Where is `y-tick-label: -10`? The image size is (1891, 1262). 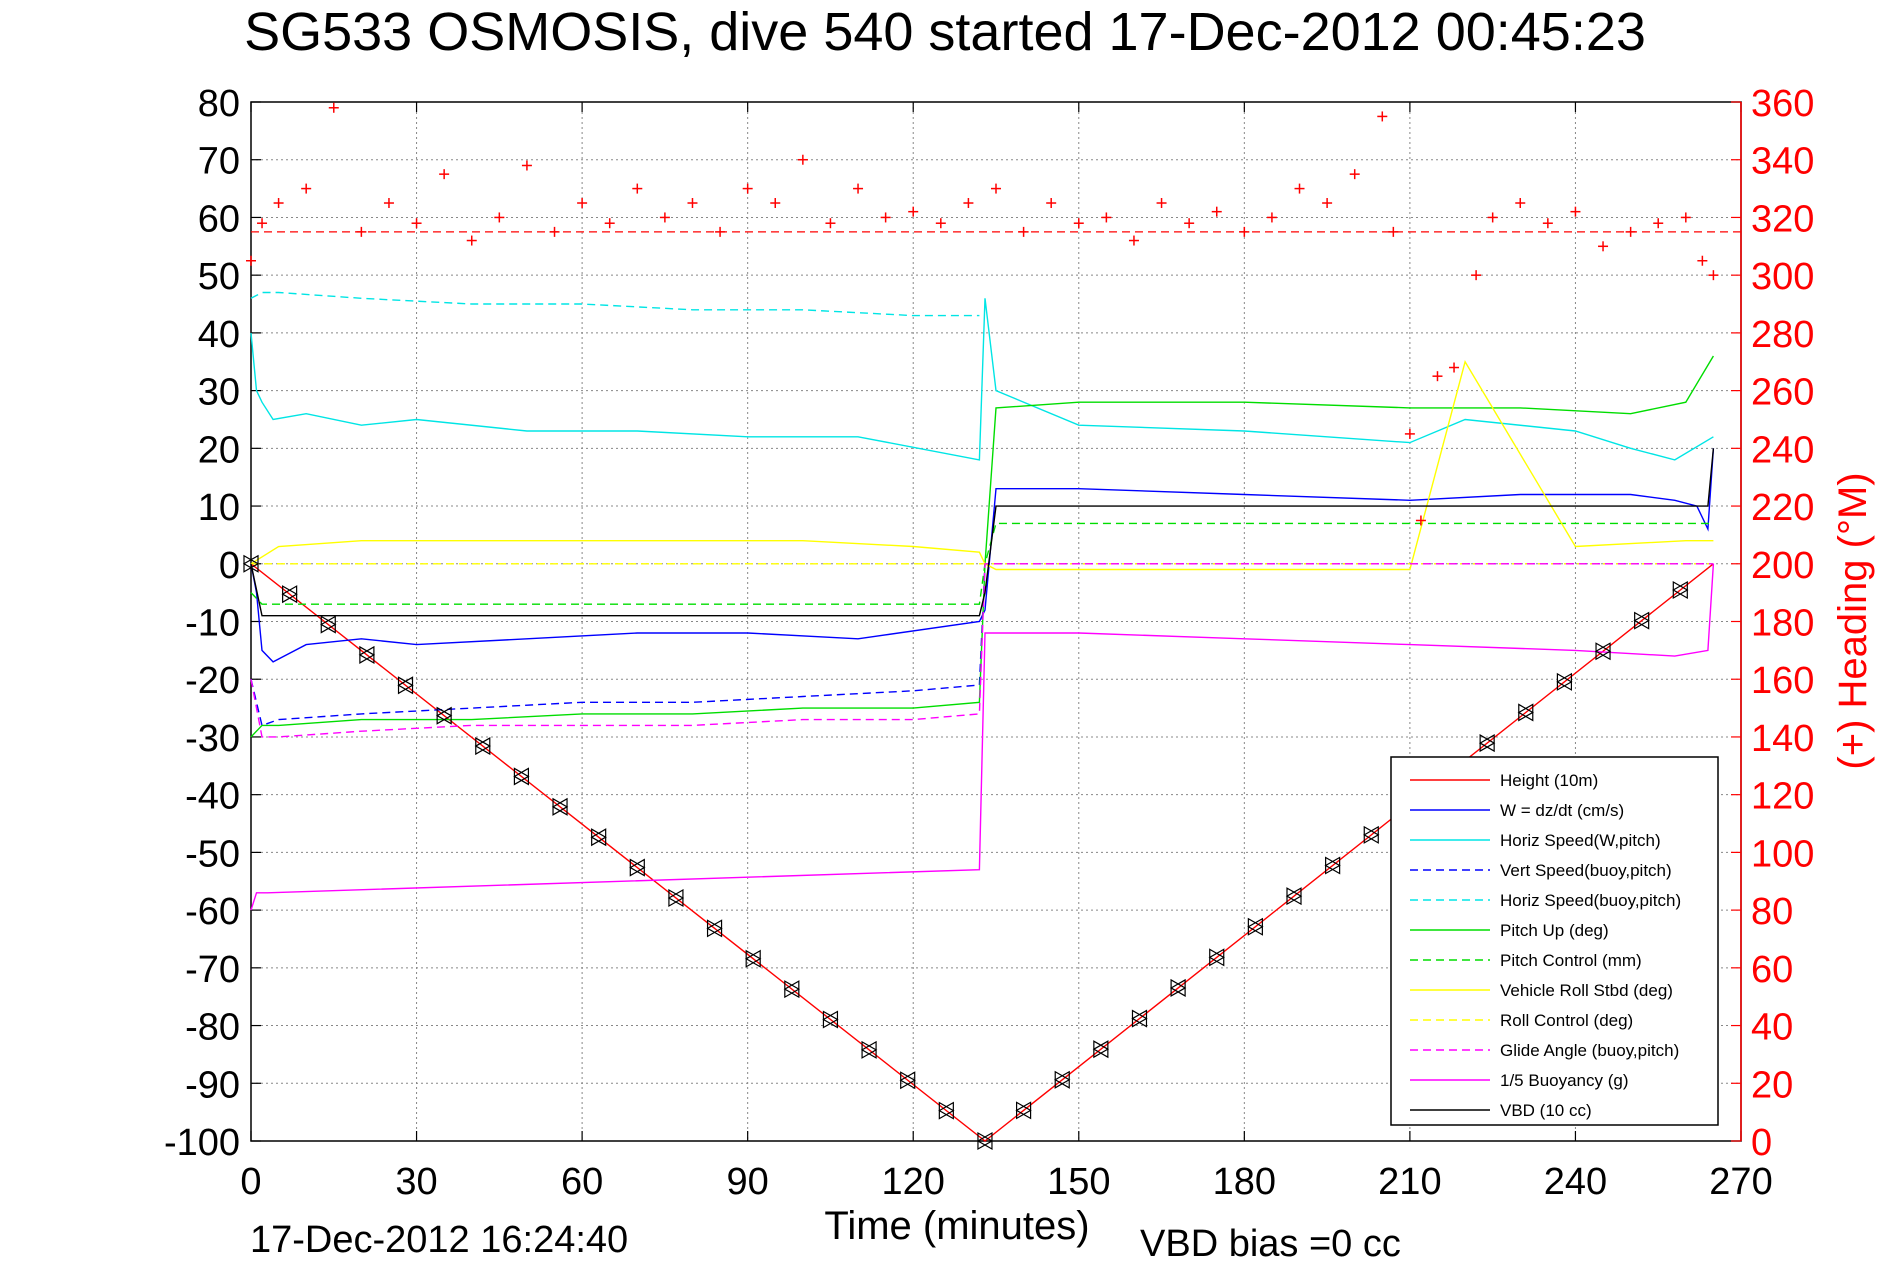 y-tick-label: -10 is located at coordinates (212, 624).